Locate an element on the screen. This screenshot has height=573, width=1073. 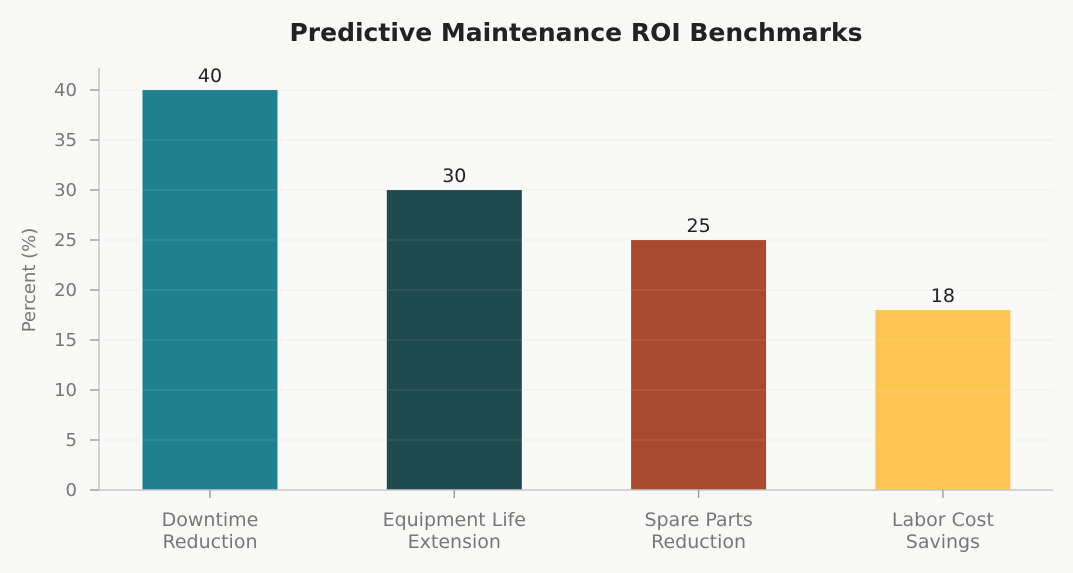
x-tick-label: Downtime is located at coordinates (210, 520).